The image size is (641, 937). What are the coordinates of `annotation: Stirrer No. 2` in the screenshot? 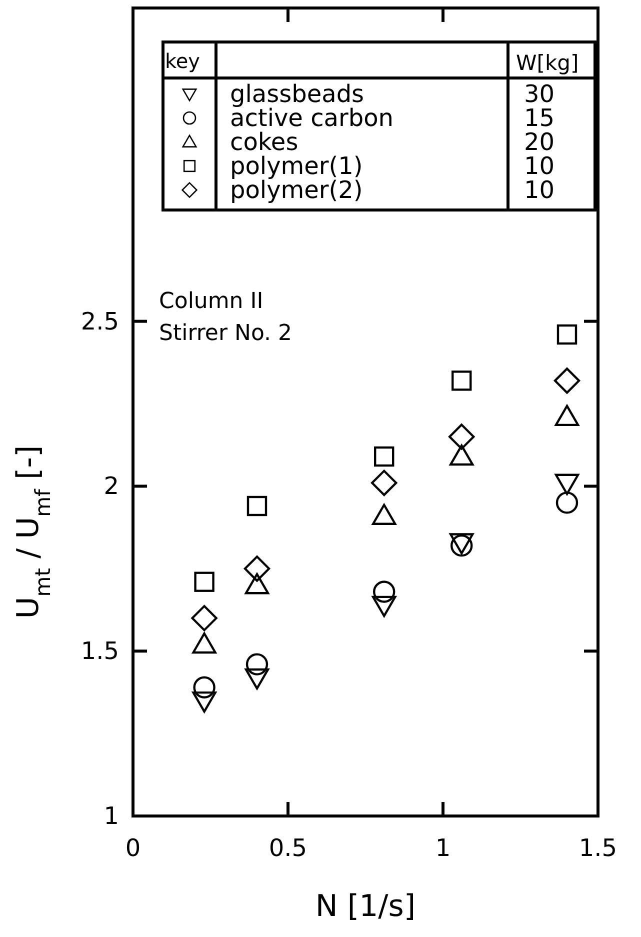 It's located at (225, 333).